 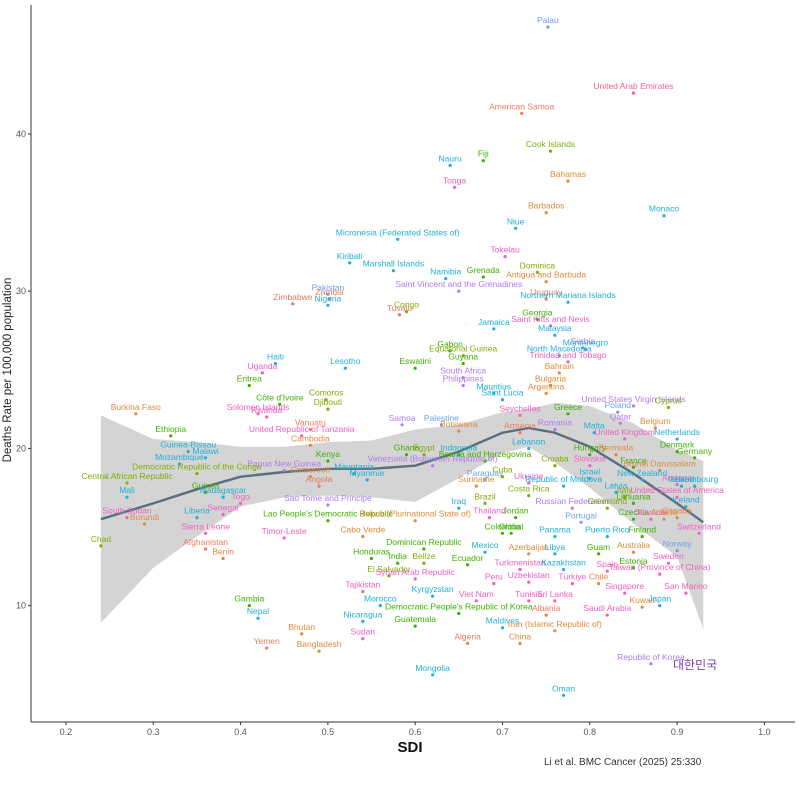 I want to click on point-label: Georgia, so click(x=537, y=313).